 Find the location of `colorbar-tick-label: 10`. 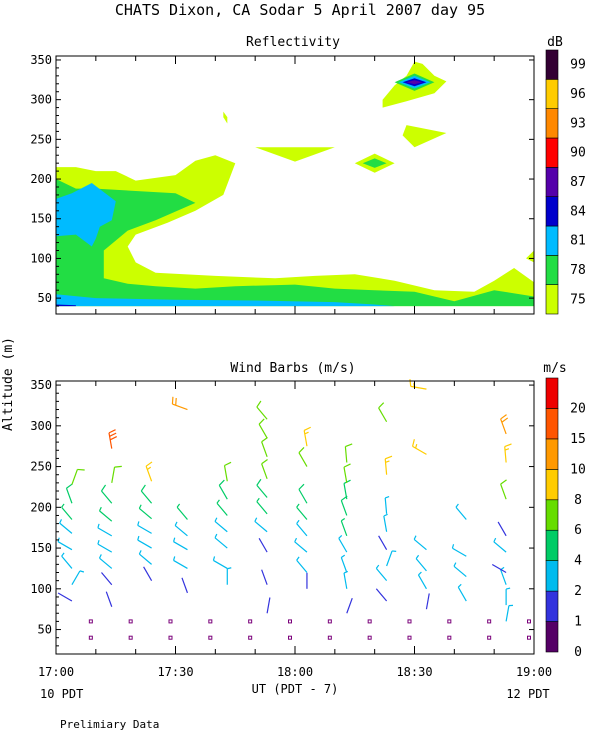

colorbar-tick-label: 10 is located at coordinates (578, 469).